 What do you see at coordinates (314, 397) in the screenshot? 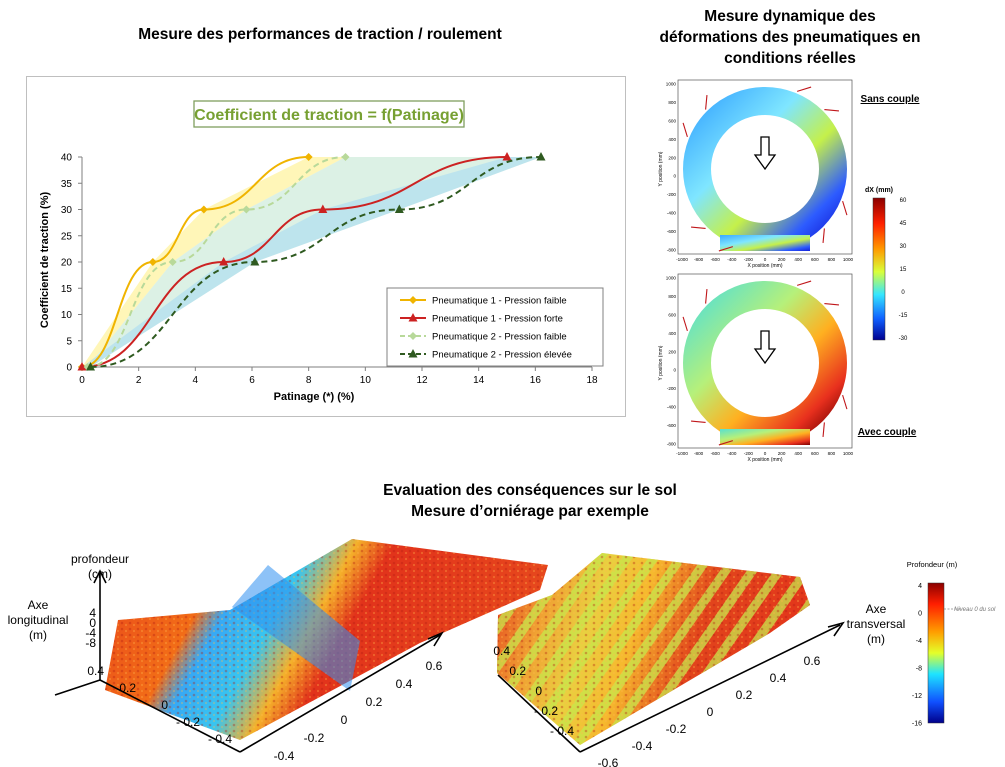
I see `x-axis-label: Patinage (*) (%)` at bounding box center [314, 397].